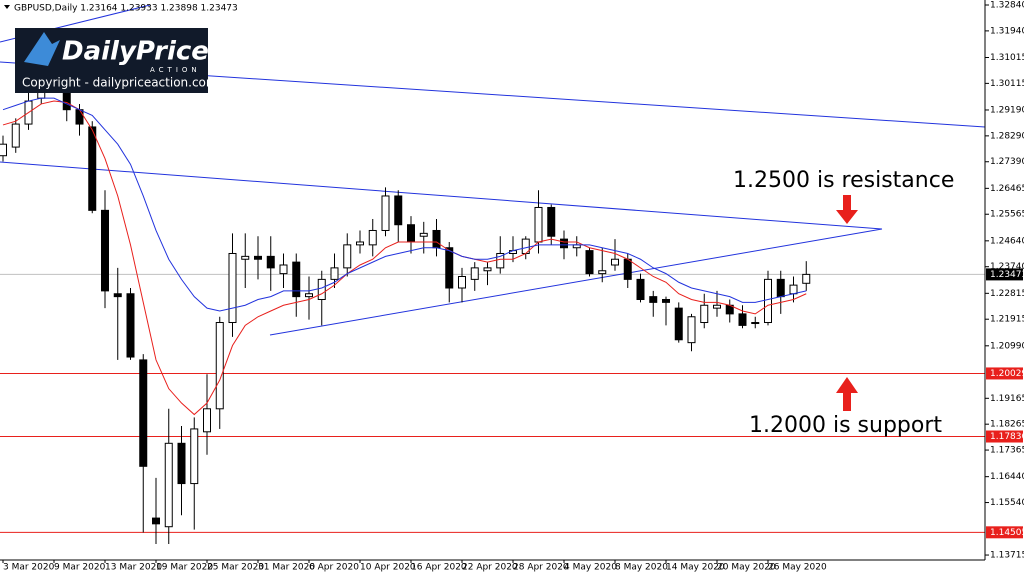 The image size is (1024, 575). What do you see at coordinates (235, 568) in the screenshot?
I see `x-tick-label: 25 Mar 2020` at bounding box center [235, 568].